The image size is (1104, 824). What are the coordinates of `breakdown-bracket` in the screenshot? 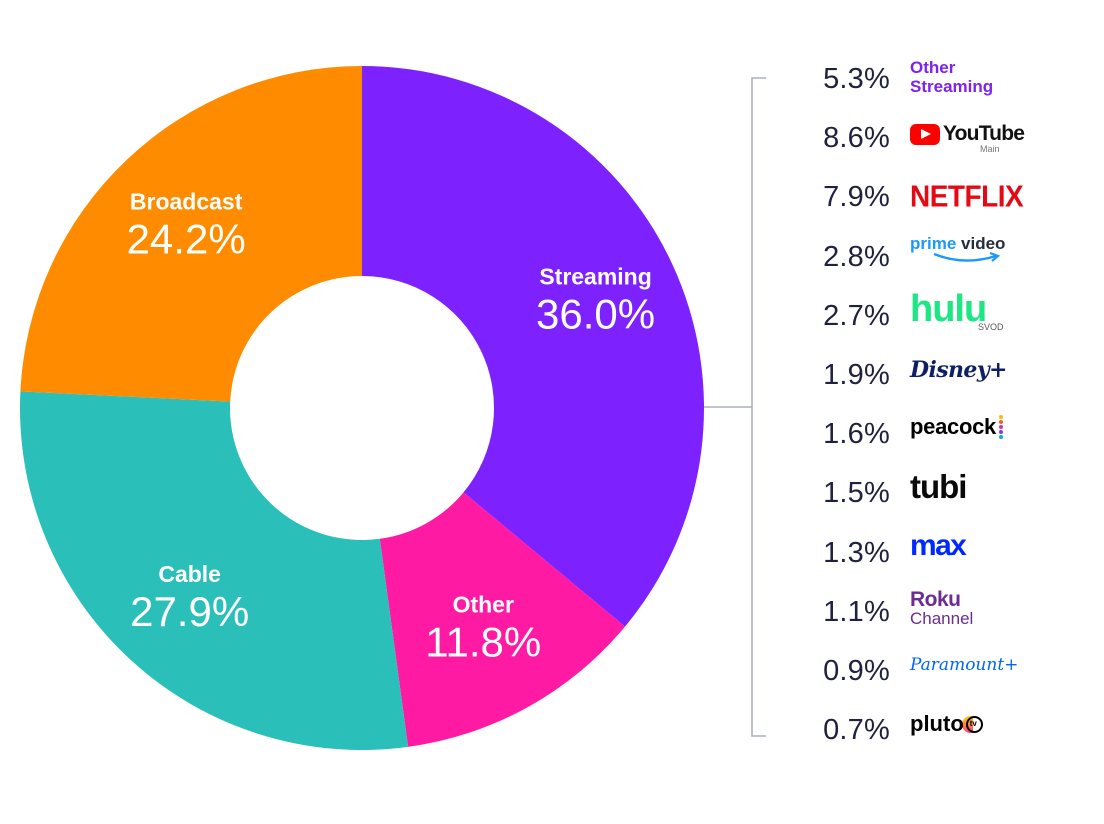 It's located at (735, 407).